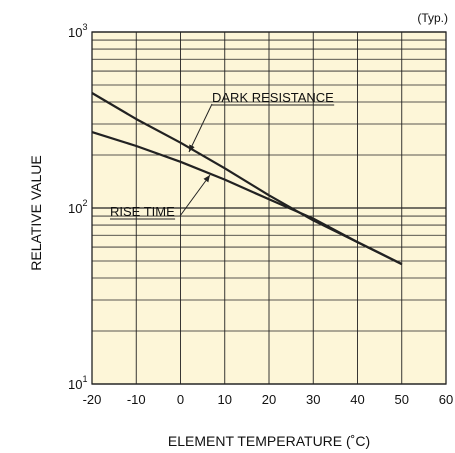  What do you see at coordinates (36, 212) in the screenshot?
I see `y-axis-title: RELATIVE VALUE` at bounding box center [36, 212].